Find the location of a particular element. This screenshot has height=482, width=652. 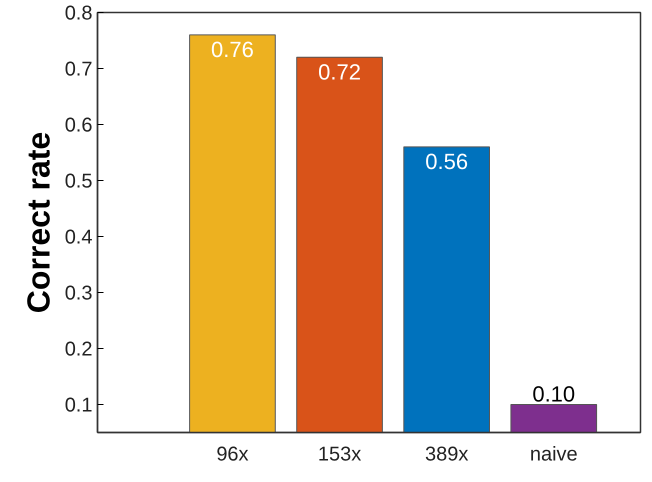

data-label: 0.10 is located at coordinates (554, 394).